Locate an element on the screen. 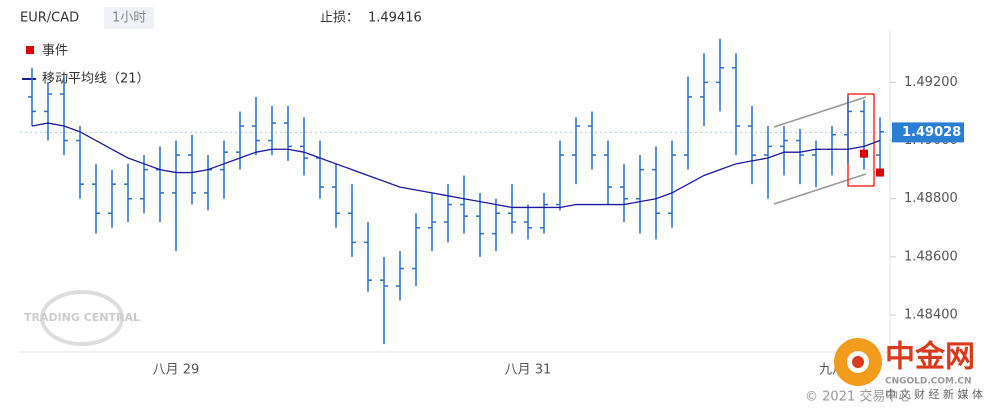 This screenshot has width=991, height=412. y-tick-label: 1.48400 is located at coordinates (931, 315).